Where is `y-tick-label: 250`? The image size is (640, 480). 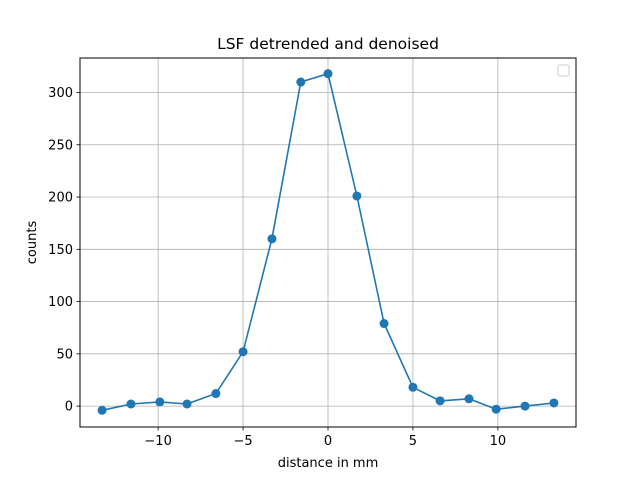
y-tick-label: 250 is located at coordinates (60, 145).